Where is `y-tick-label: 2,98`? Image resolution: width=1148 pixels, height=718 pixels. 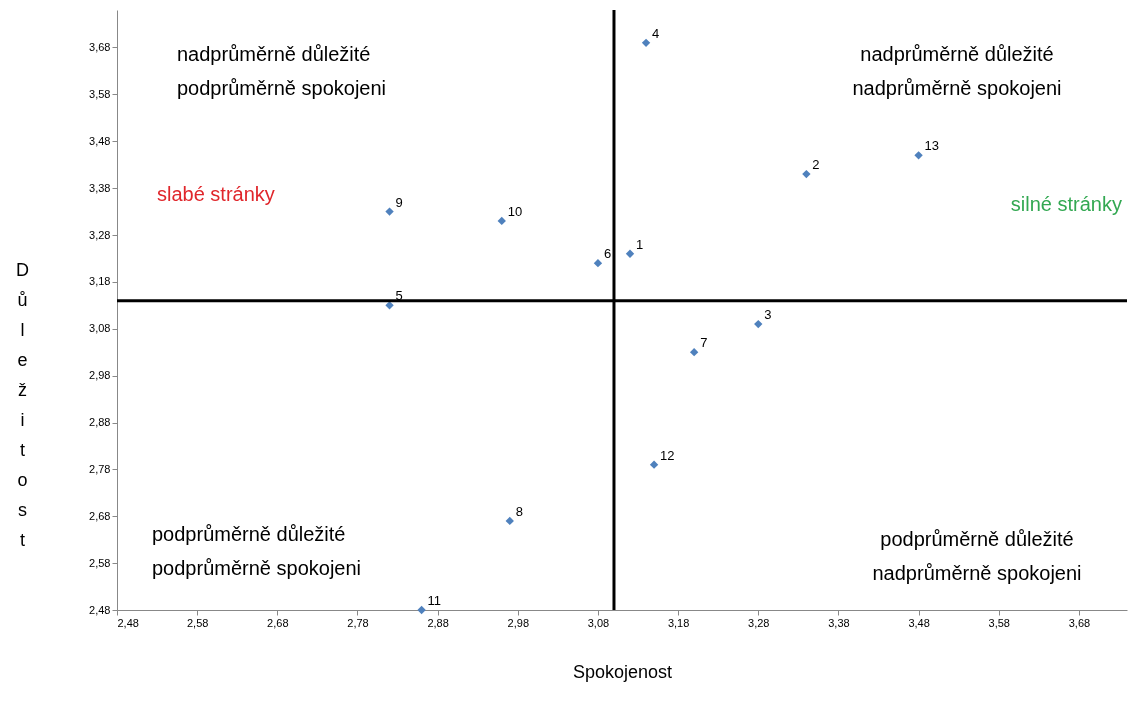
y-tick-label: 2,98 is located at coordinates (100, 375).